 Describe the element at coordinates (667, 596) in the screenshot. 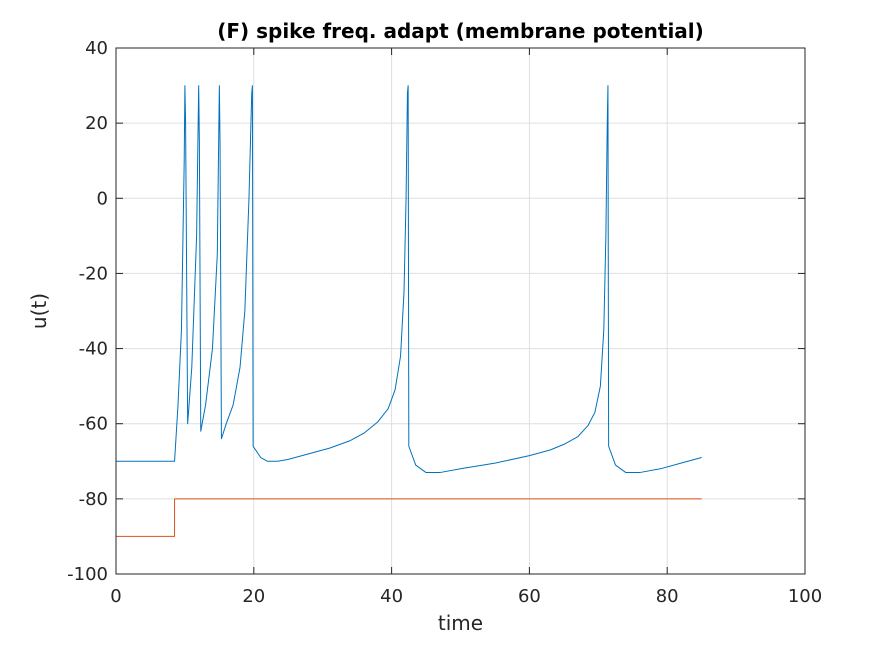

I see `x-tick-label: 80` at that location.